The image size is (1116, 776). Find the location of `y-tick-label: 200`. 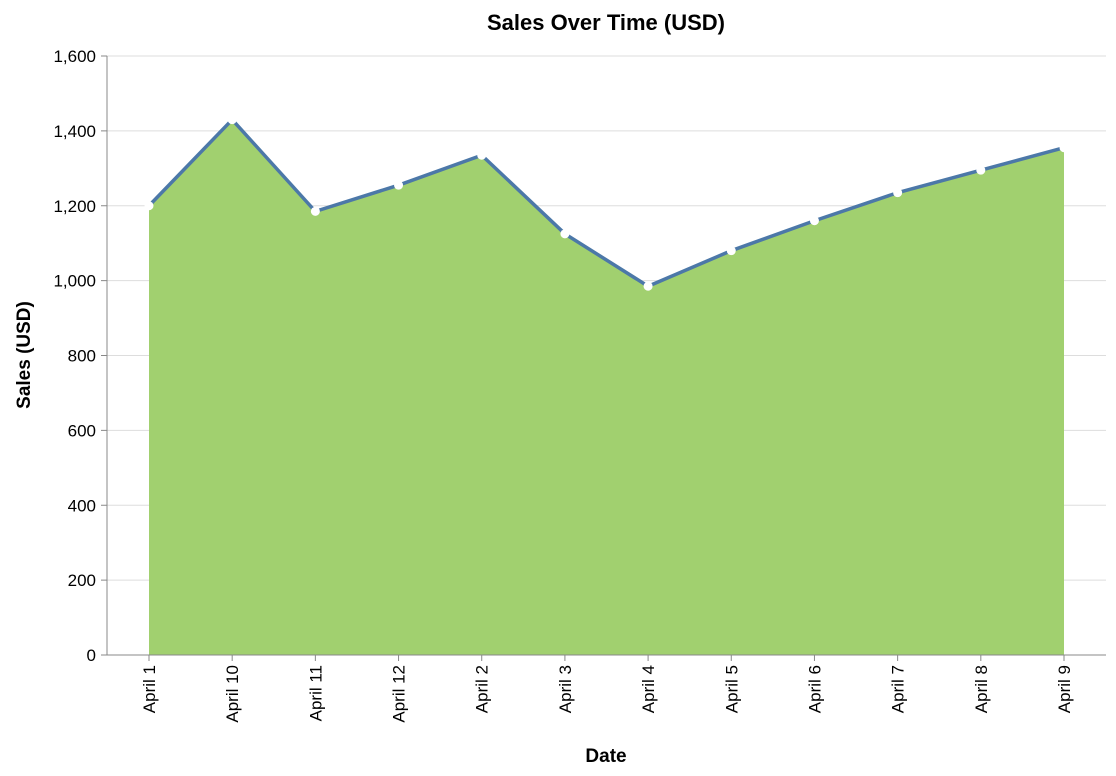

y-tick-label: 200 is located at coordinates (82, 580).